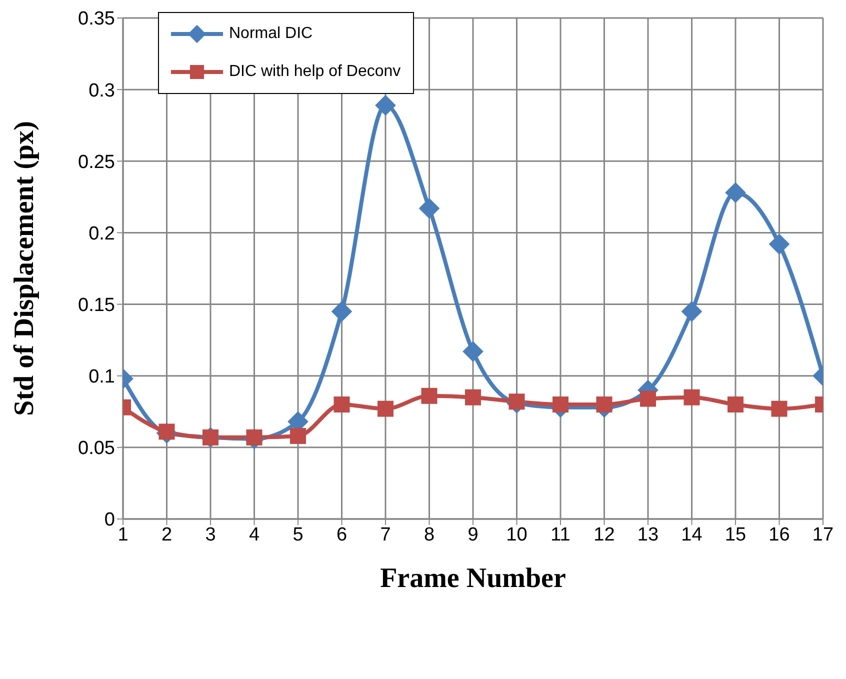 The height and width of the screenshot is (679, 846). I want to click on x-tick-label: 7, so click(385, 535).